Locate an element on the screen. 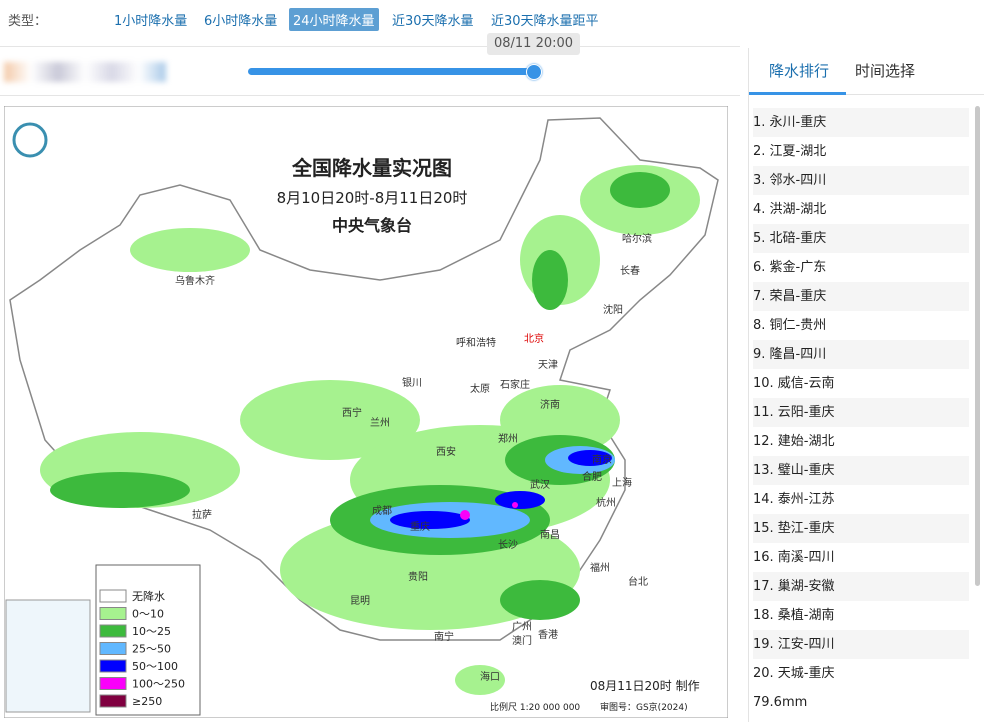  panel-tab: 时间选择 is located at coordinates (885, 71).